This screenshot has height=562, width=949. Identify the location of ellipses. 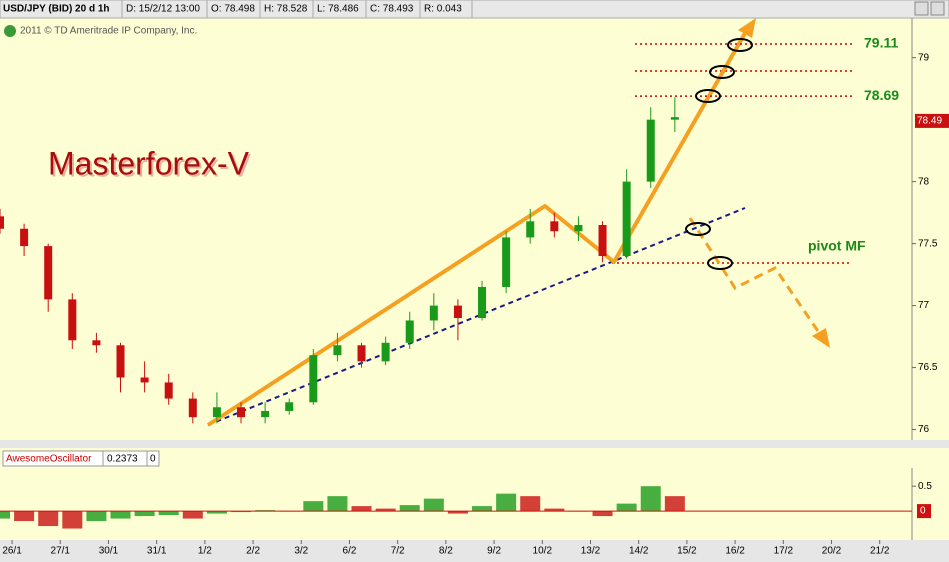
(719, 154).